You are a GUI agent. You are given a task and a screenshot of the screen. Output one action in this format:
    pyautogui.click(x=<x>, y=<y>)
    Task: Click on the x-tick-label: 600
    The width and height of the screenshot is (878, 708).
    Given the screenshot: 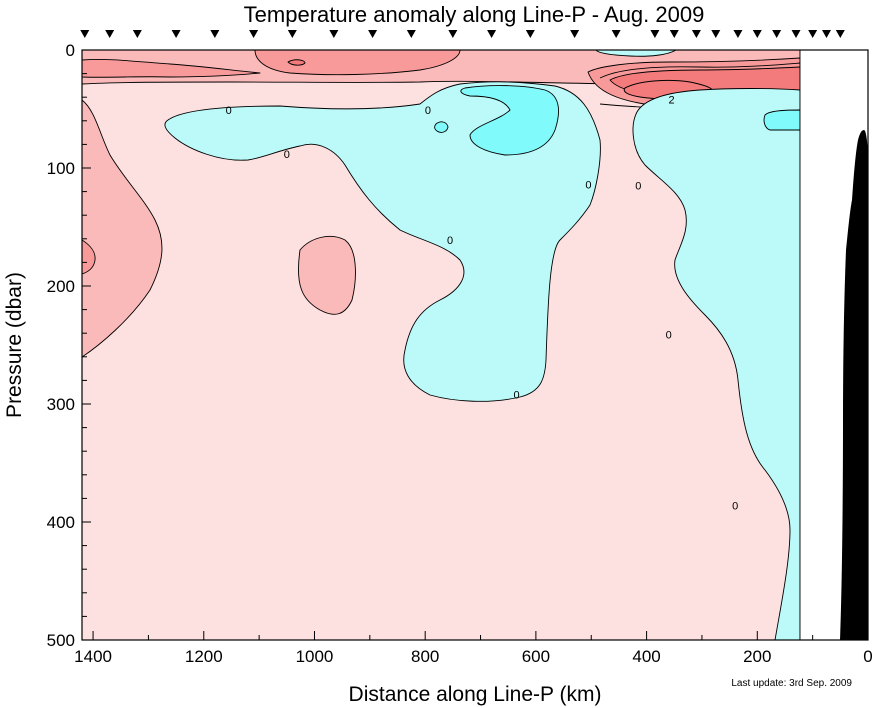 What is the action you would take?
    pyautogui.click(x=536, y=656)
    